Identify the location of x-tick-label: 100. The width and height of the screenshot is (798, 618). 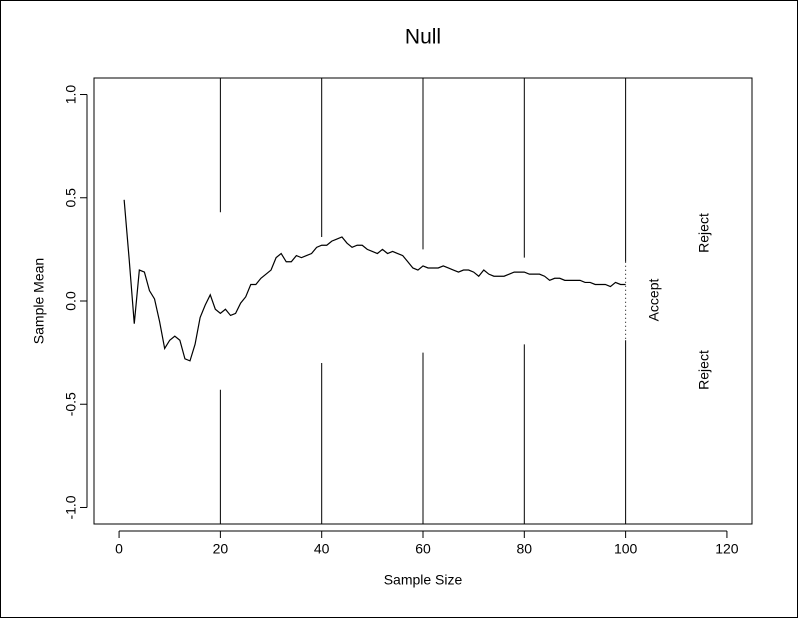
(626, 549).